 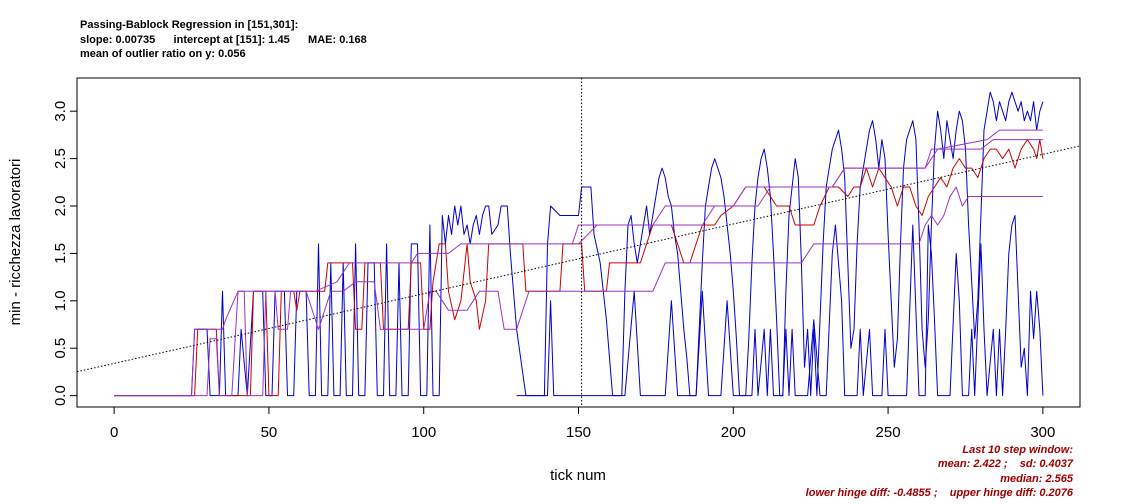 I want to click on series-purple-upper2, so click(x=810, y=187).